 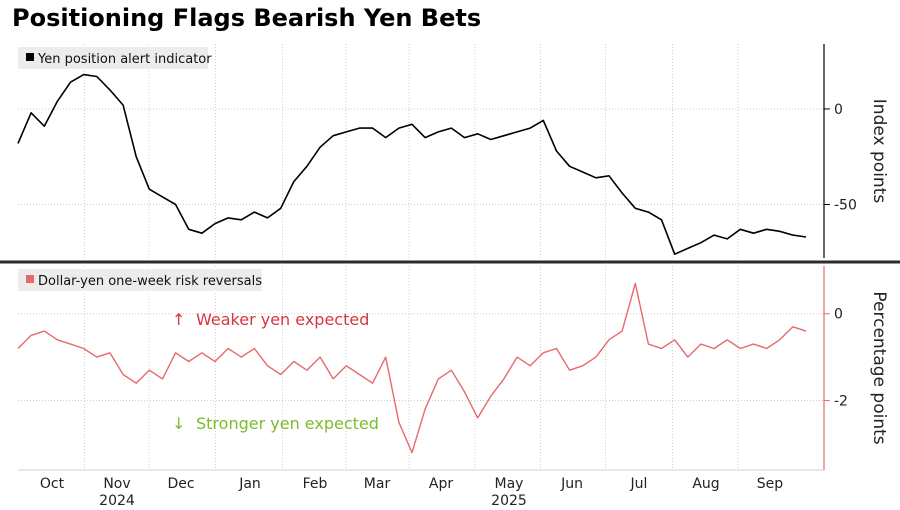 I want to click on legend-top-label: Yen position alert indicator, so click(x=124, y=59).